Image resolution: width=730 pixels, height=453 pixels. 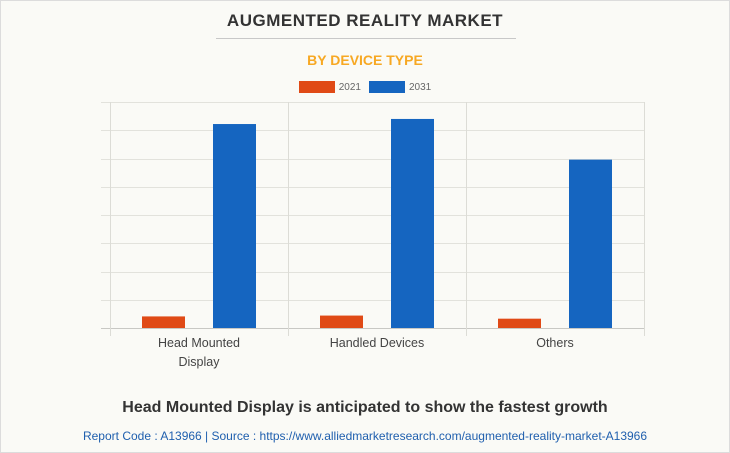 I want to click on legend-label-2021: 2021, so click(x=349, y=87).